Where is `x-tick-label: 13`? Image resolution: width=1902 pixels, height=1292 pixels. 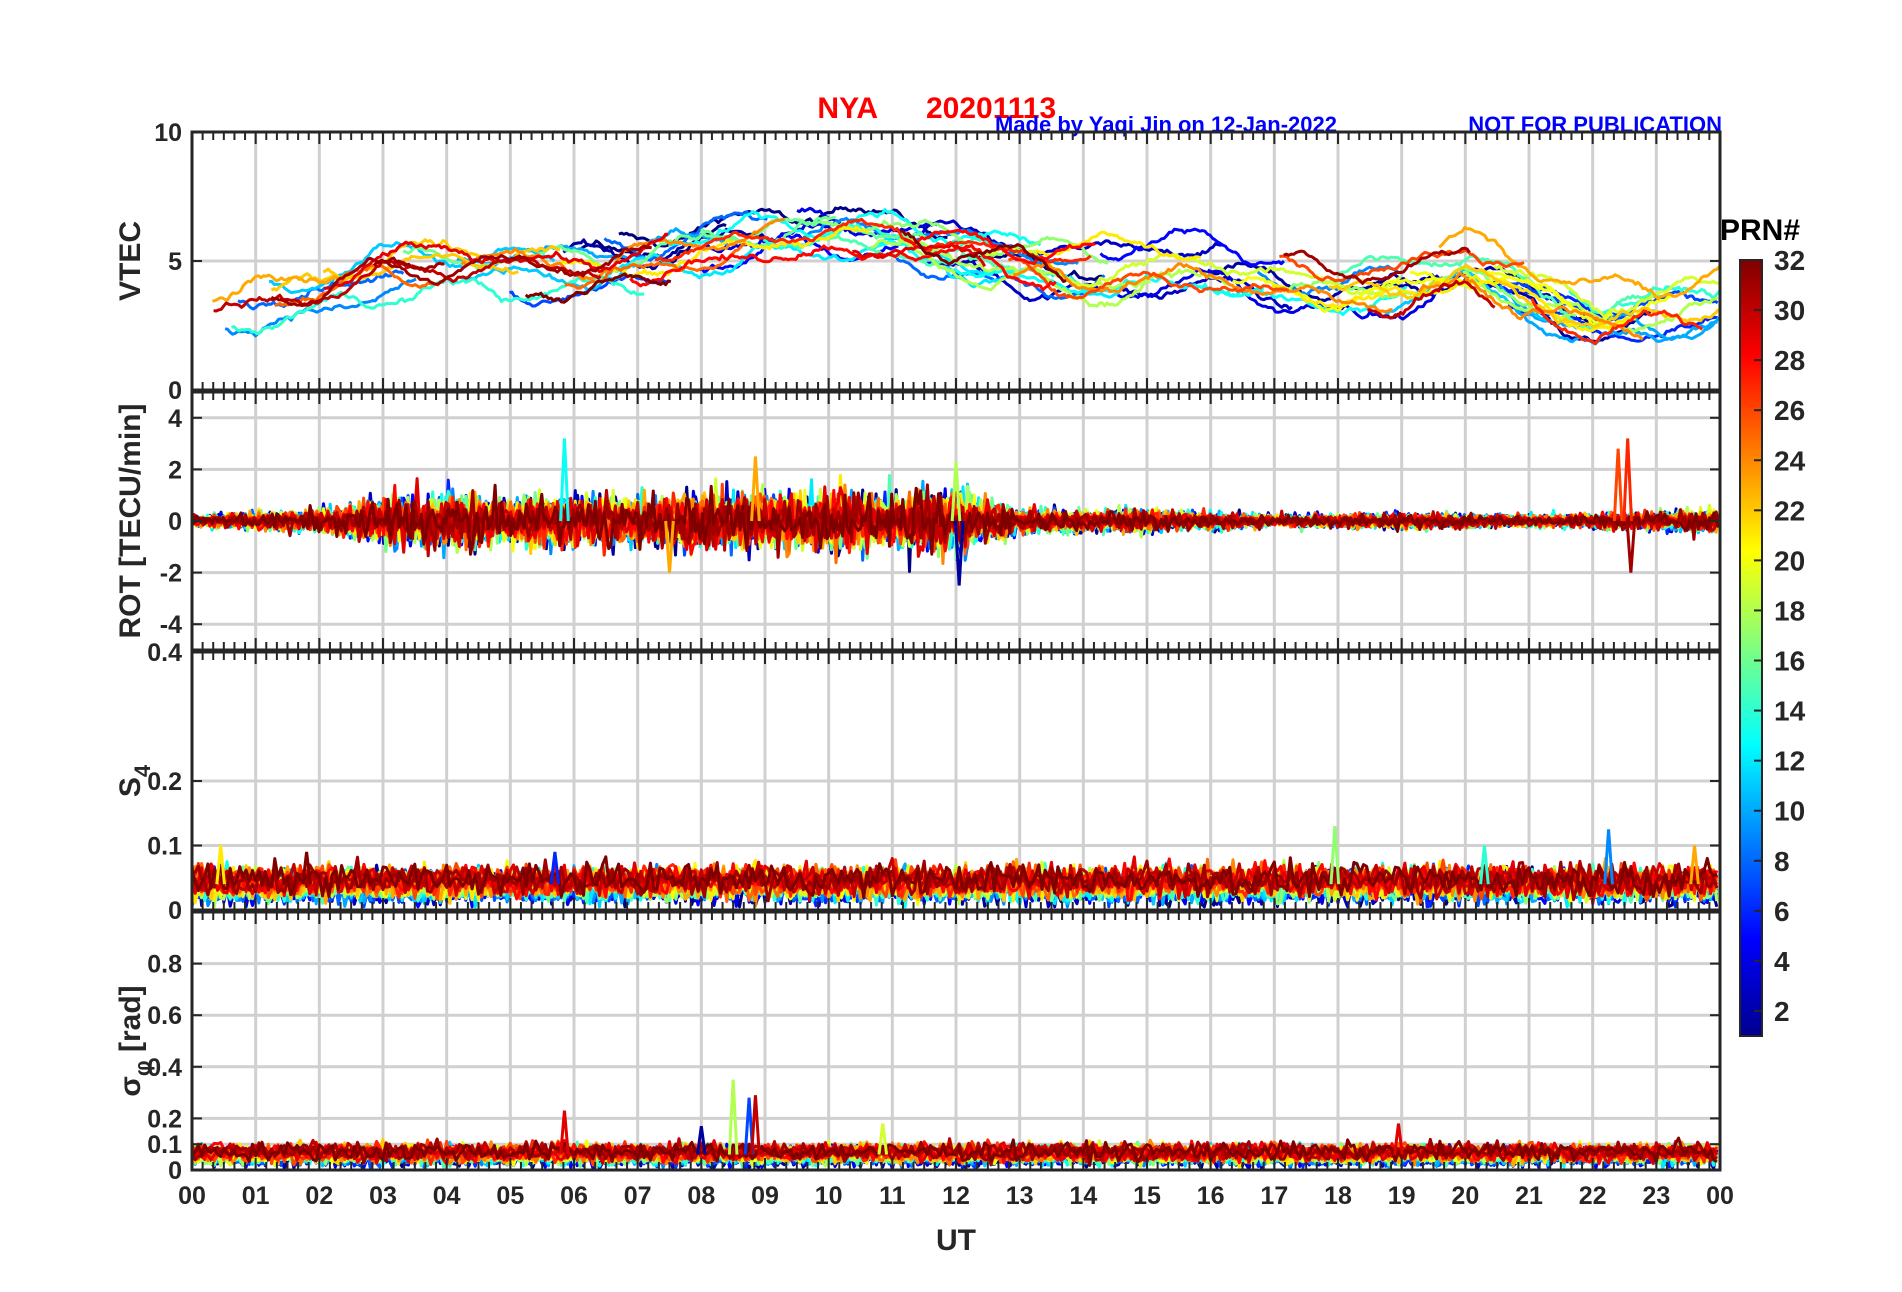 x-tick-label: 13 is located at coordinates (1020, 1196).